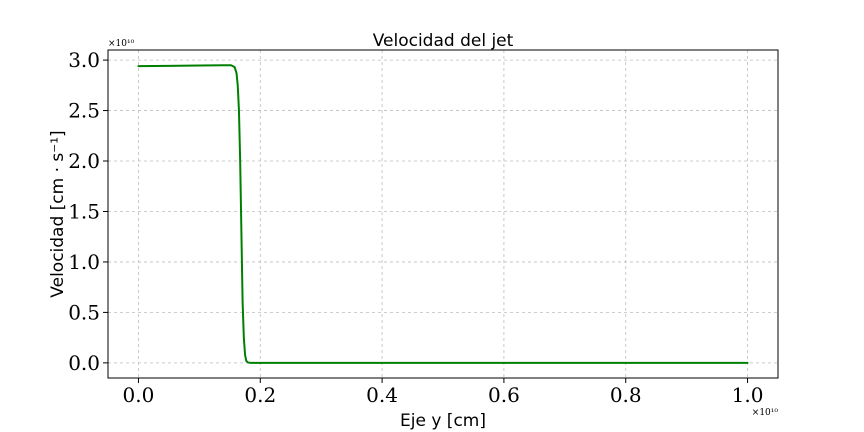 The height and width of the screenshot is (432, 864). I want to click on y-axis-label: Velocidad [cm · s⁻¹], so click(58, 213).